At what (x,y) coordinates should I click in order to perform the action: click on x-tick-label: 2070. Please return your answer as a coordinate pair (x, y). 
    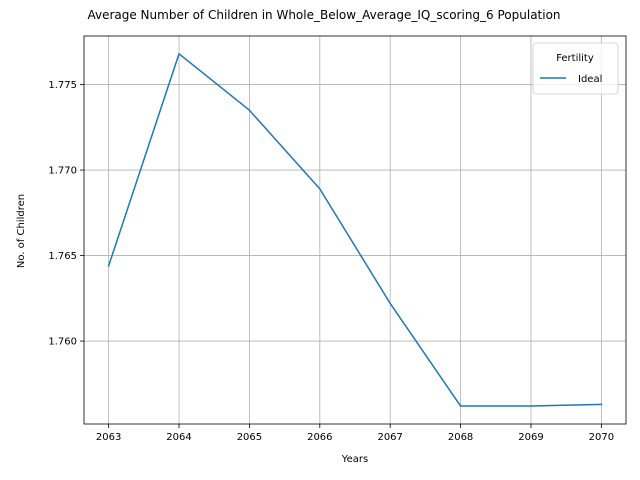
    Looking at the image, I should click on (601, 437).